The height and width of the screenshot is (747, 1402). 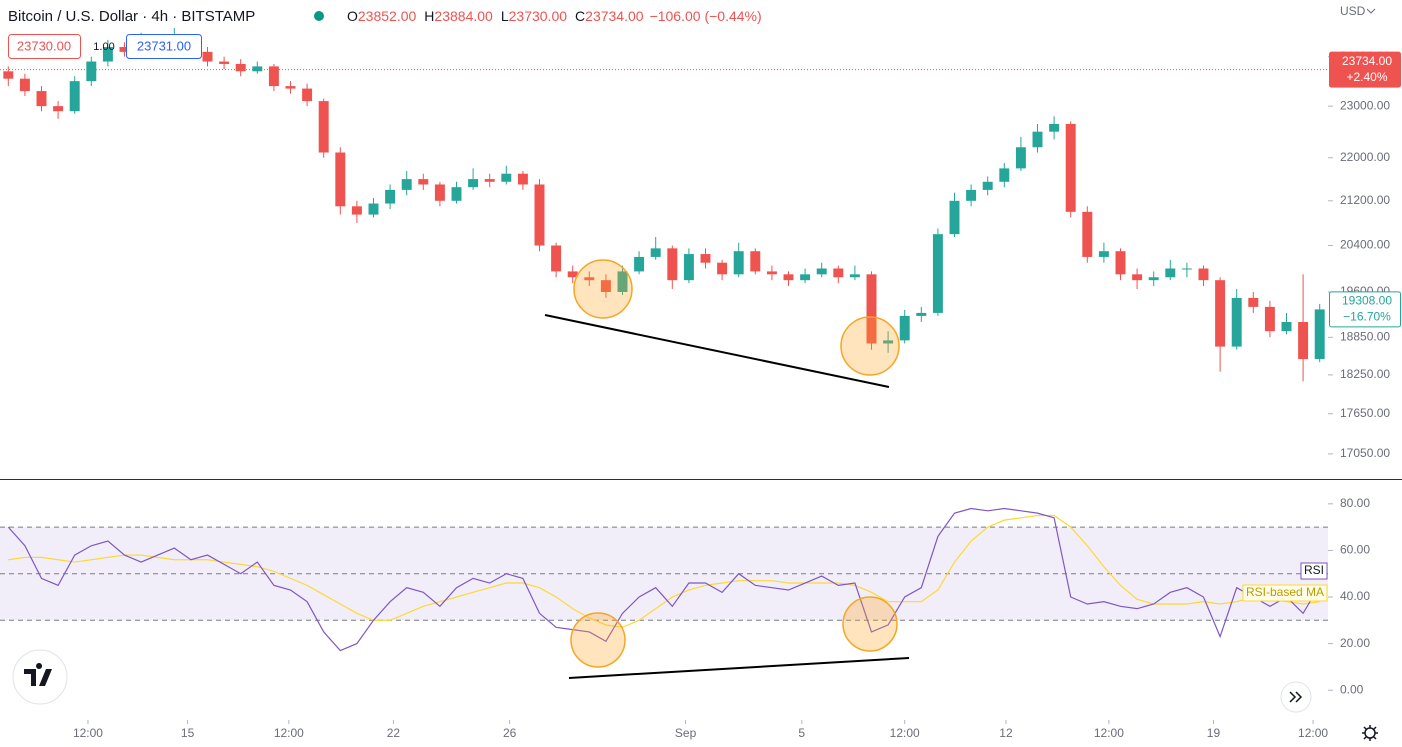 I want to click on settings-icon-teeth, so click(x=1370, y=733).